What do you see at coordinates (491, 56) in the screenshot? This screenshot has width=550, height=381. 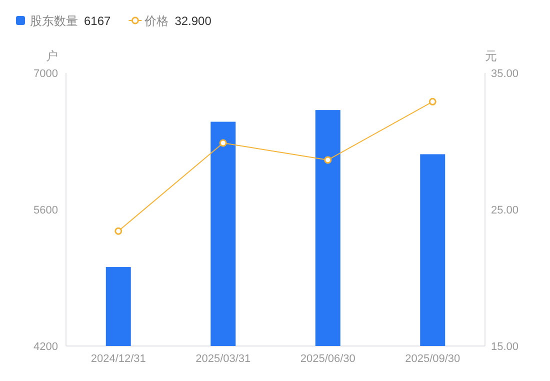 I see `y2-axis-title: 元` at bounding box center [491, 56].